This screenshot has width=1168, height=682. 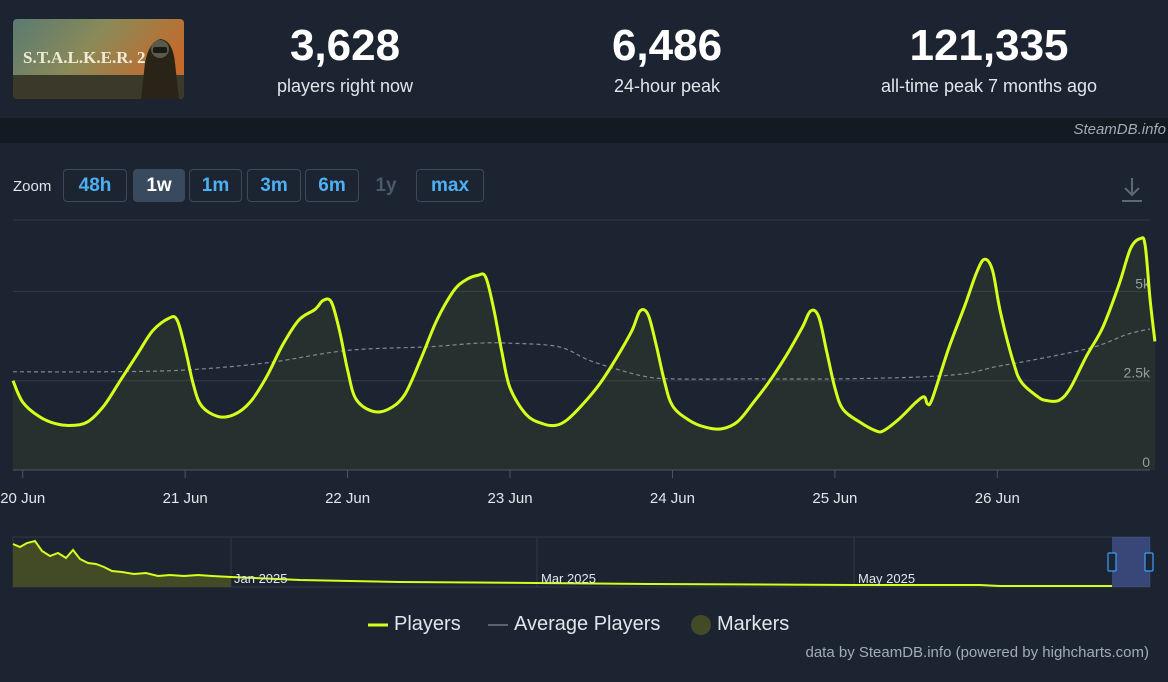 What do you see at coordinates (215, 185) in the screenshot?
I see `zoom-1m-button: 1m` at bounding box center [215, 185].